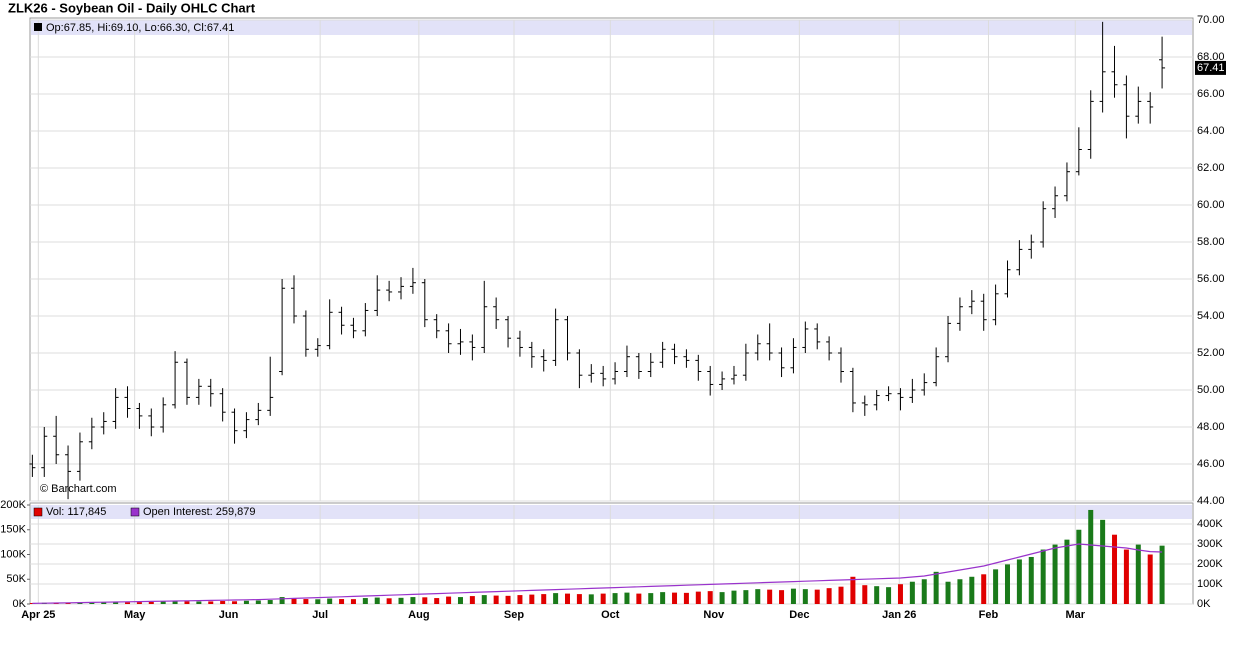  What do you see at coordinates (611, 512) in the screenshot?
I see `volume-legend-band` at bounding box center [611, 512].